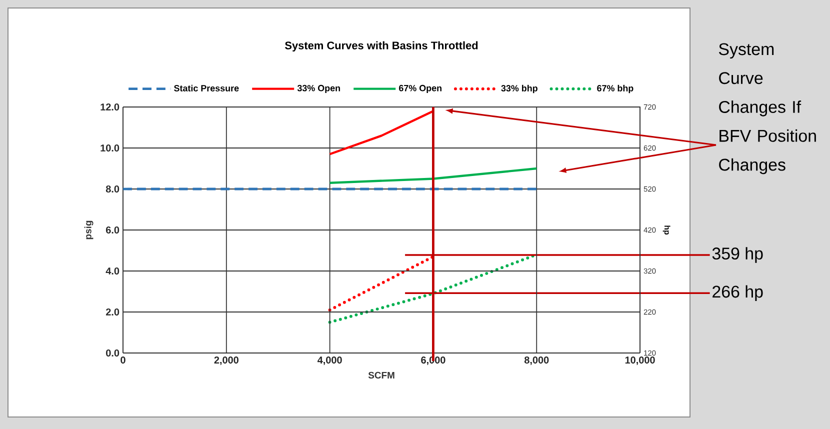  What do you see at coordinates (113, 312) in the screenshot?
I see `y-tick-label: 2.0` at bounding box center [113, 312].